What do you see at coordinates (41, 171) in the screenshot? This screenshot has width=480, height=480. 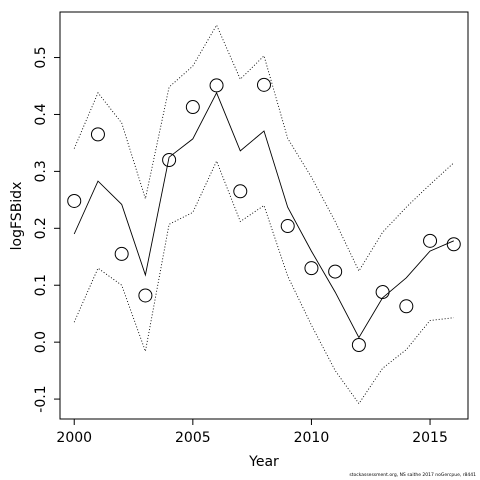 I see `y-tick-label: 0.3` at bounding box center [41, 171].